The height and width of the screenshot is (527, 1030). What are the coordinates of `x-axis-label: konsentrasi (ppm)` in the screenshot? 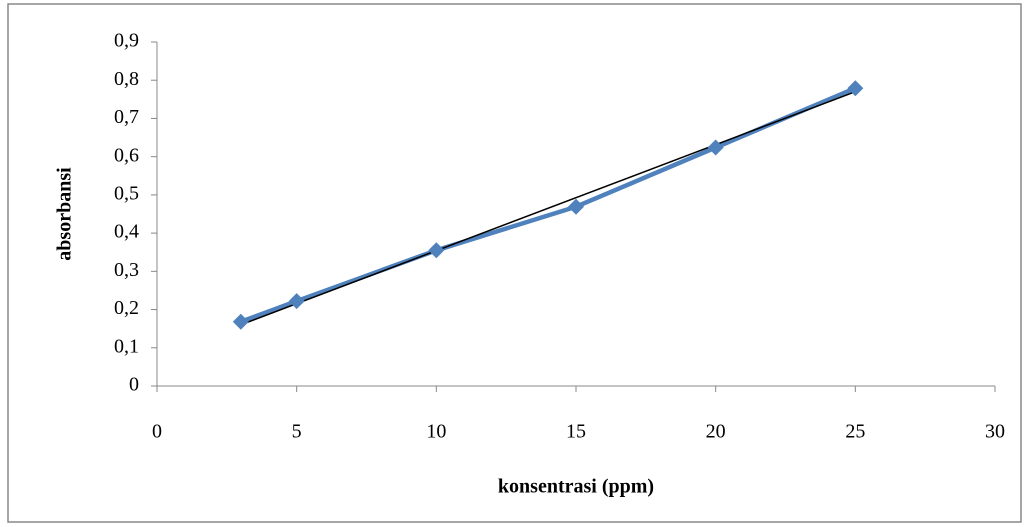 It's located at (576, 487).